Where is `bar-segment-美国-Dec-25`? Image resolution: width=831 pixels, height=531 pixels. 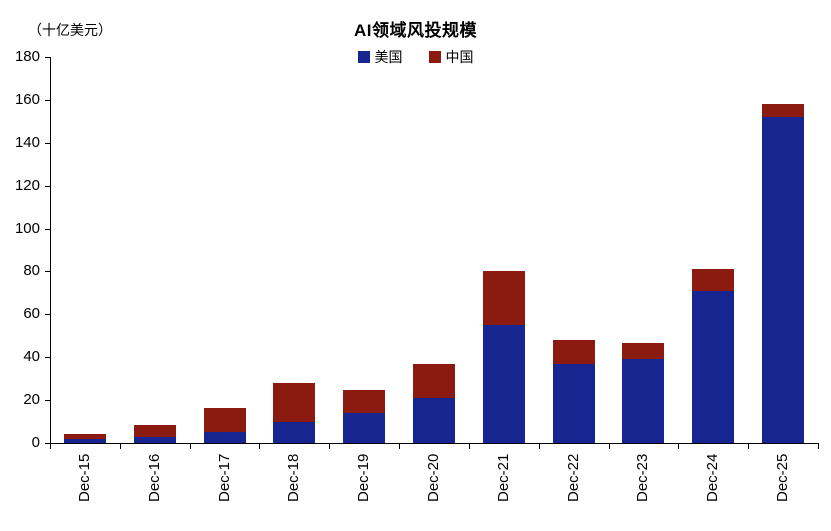 bar-segment-美国-Dec-25 is located at coordinates (783, 280).